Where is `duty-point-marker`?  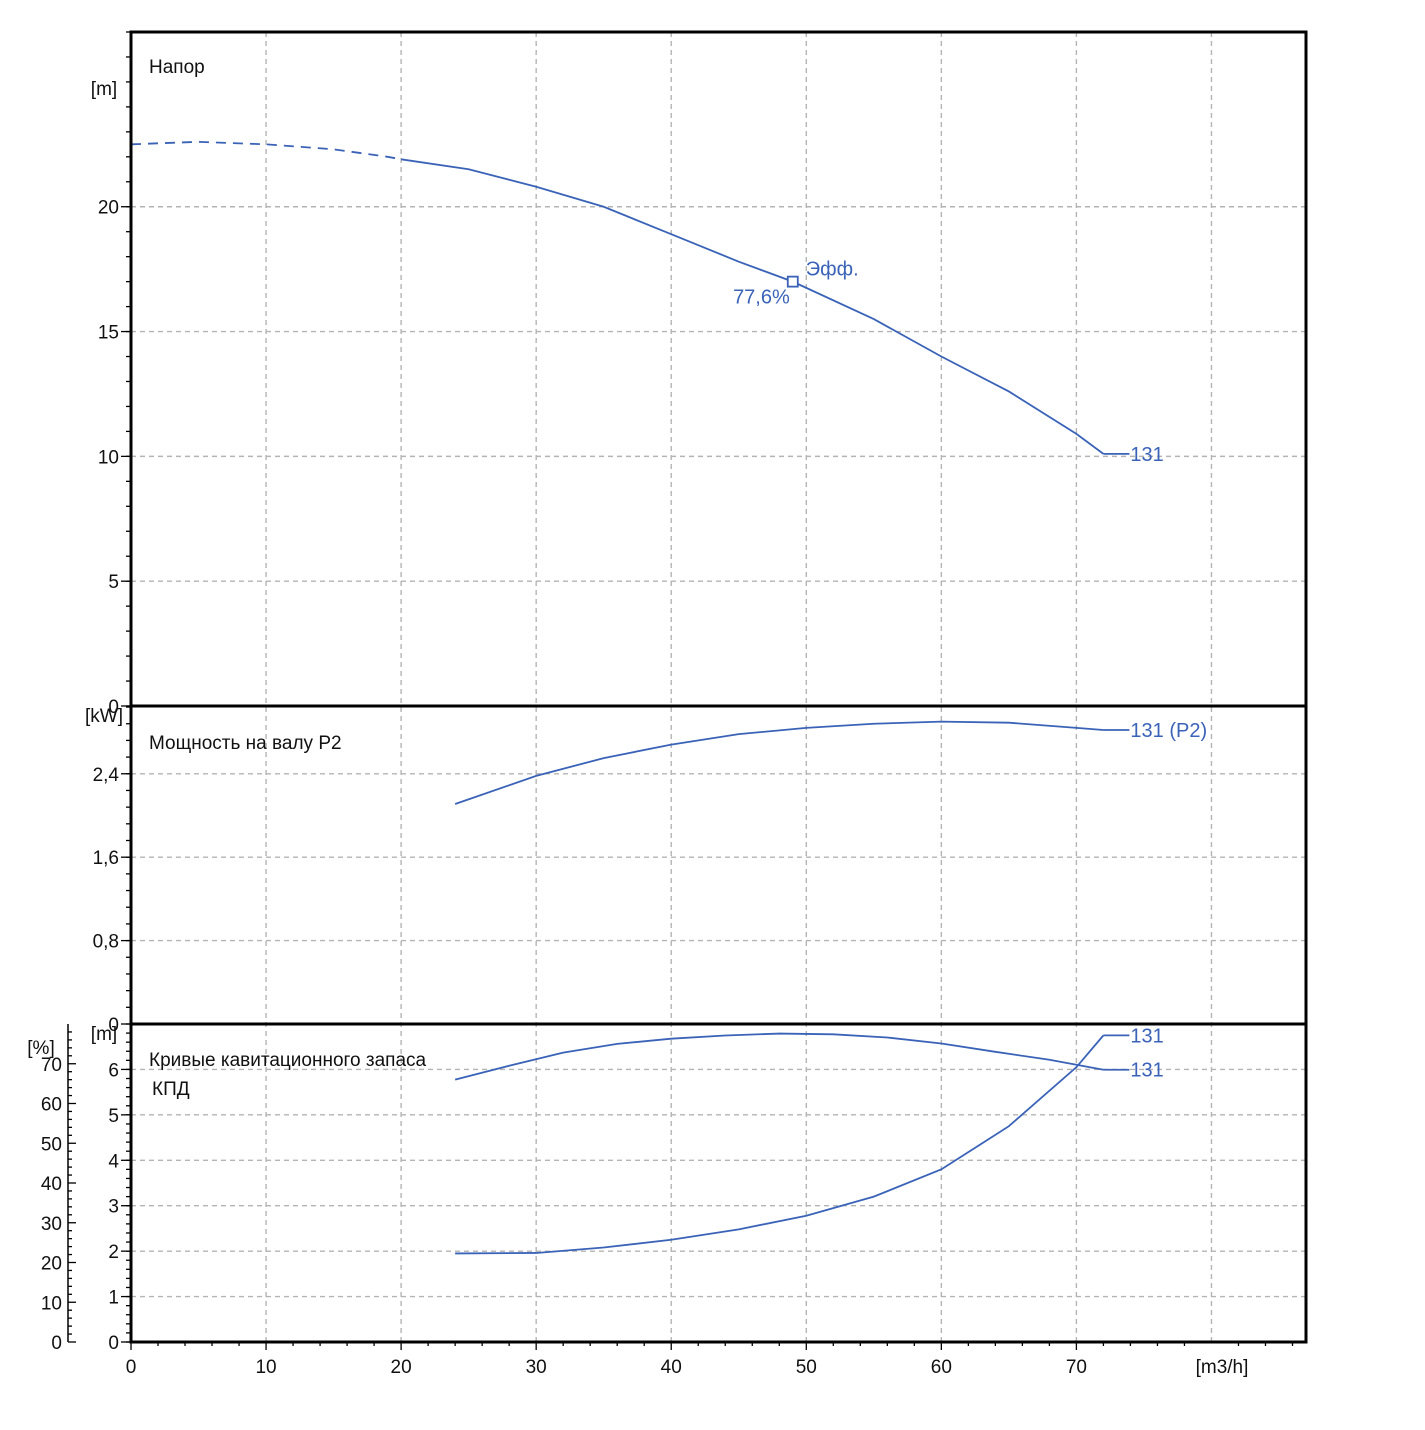
duty-point-marker is located at coordinates (792, 281).